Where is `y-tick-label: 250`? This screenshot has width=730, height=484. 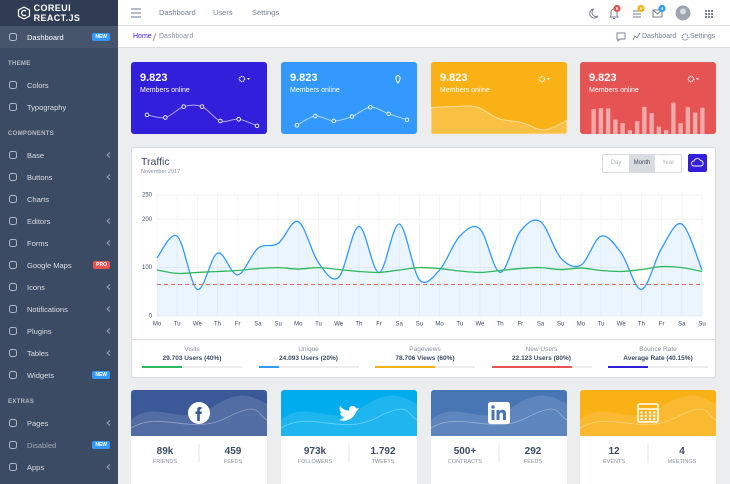 y-tick-label: 250 is located at coordinates (147, 196).